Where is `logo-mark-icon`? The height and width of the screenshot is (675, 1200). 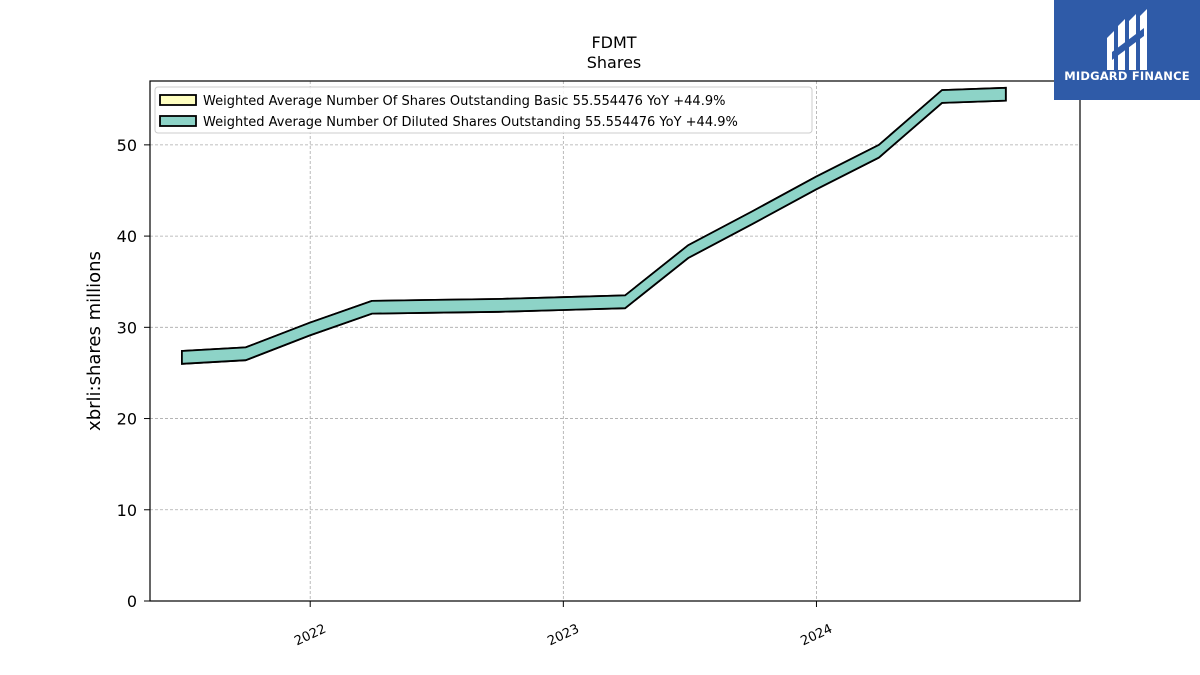
logo-mark-icon is located at coordinates (1127, 39).